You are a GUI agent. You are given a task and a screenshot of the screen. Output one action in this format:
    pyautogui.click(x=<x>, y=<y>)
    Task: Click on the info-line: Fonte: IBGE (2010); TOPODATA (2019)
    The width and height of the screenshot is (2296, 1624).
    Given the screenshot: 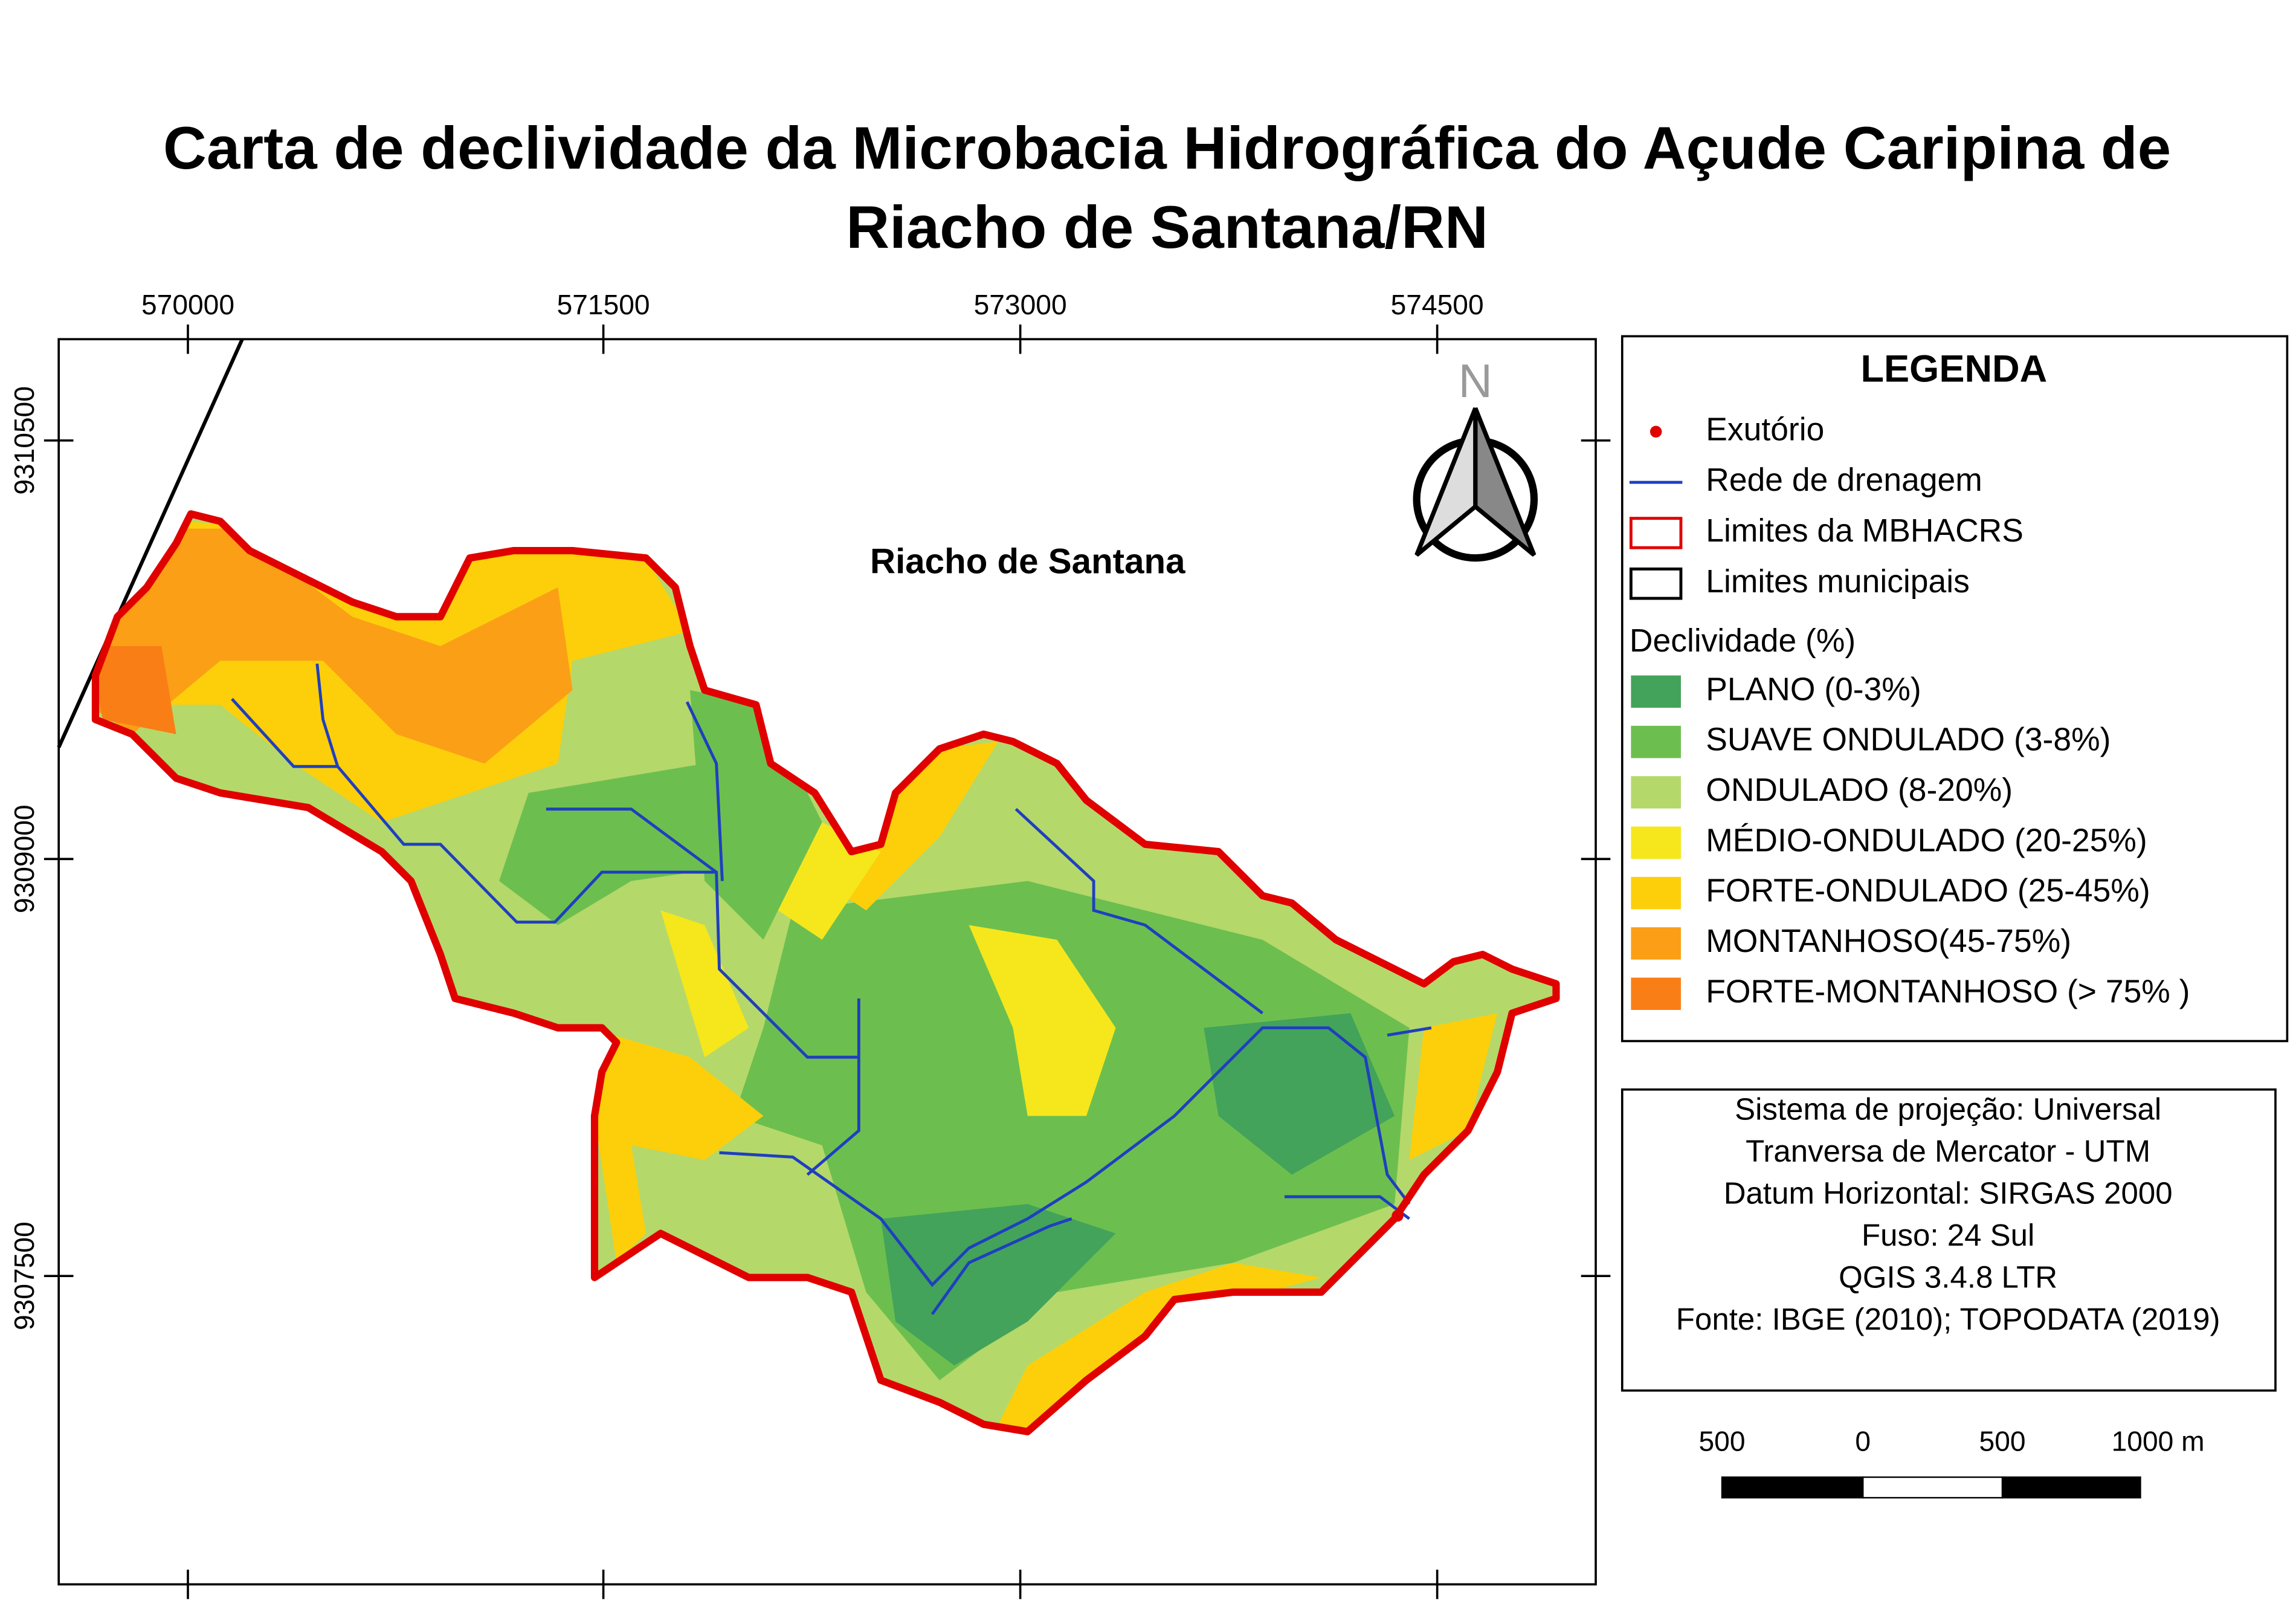 What is the action you would take?
    pyautogui.click(x=1948, y=1319)
    